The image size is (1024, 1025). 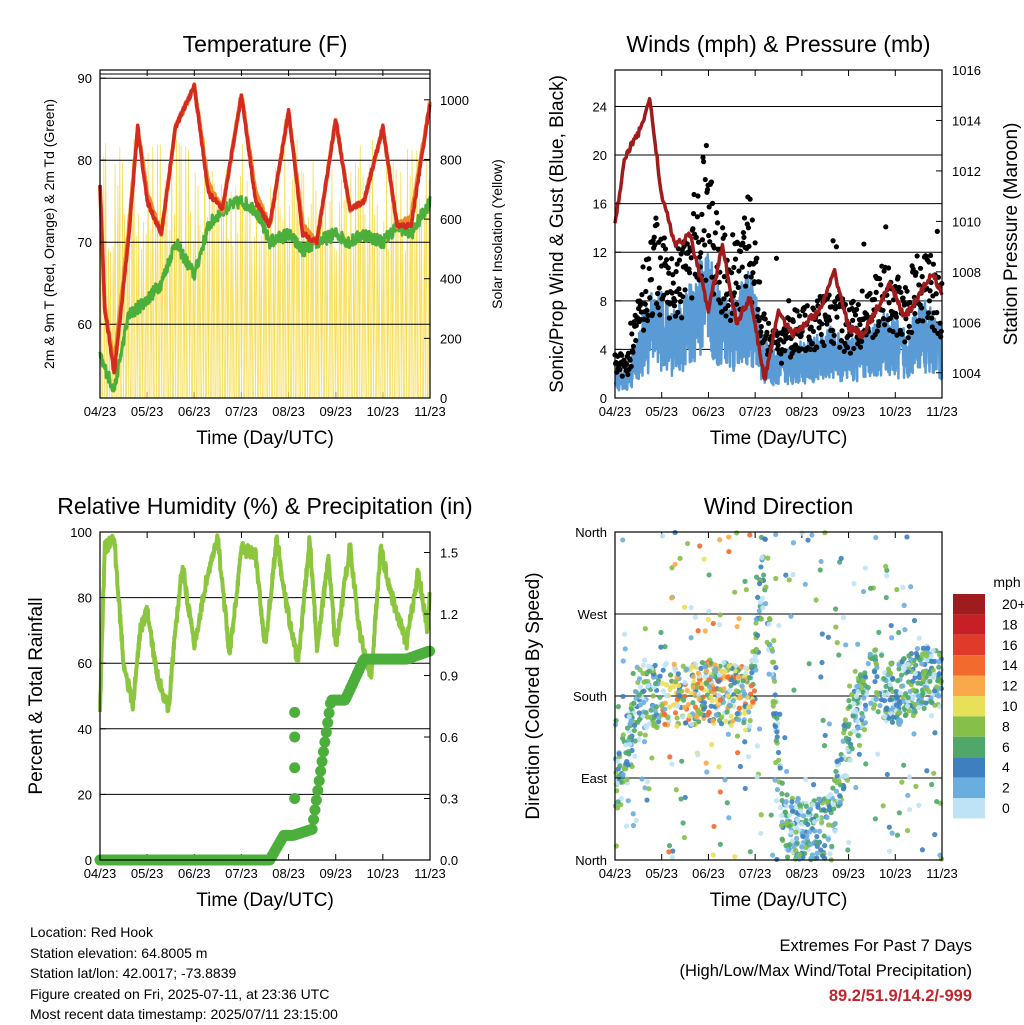 I want to click on legend-label: 14, so click(x=1010, y=665).